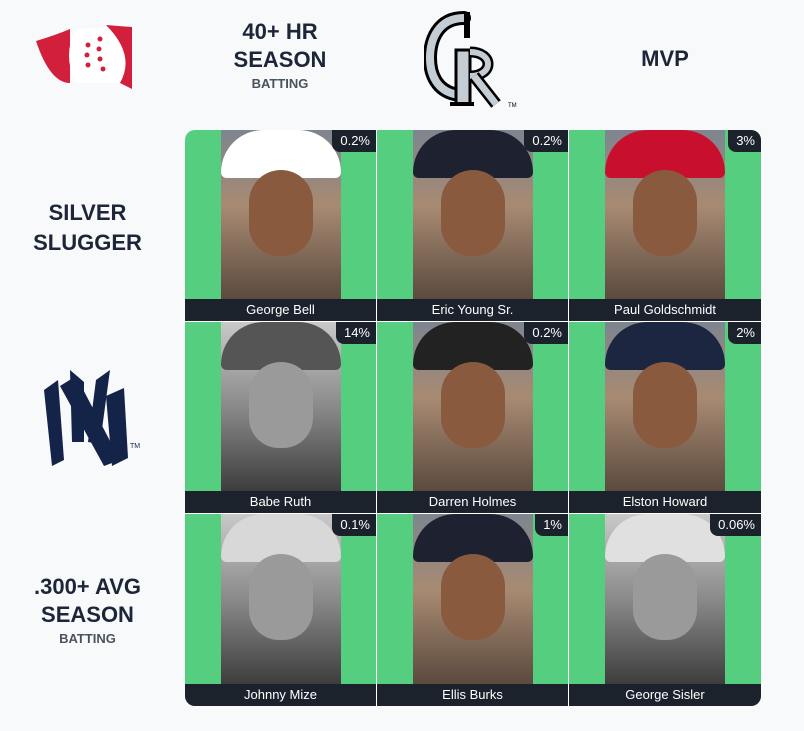 Image resolution: width=804 pixels, height=731 pixels. What do you see at coordinates (744, 141) in the screenshot?
I see `rarity-percent: 3%` at bounding box center [744, 141].